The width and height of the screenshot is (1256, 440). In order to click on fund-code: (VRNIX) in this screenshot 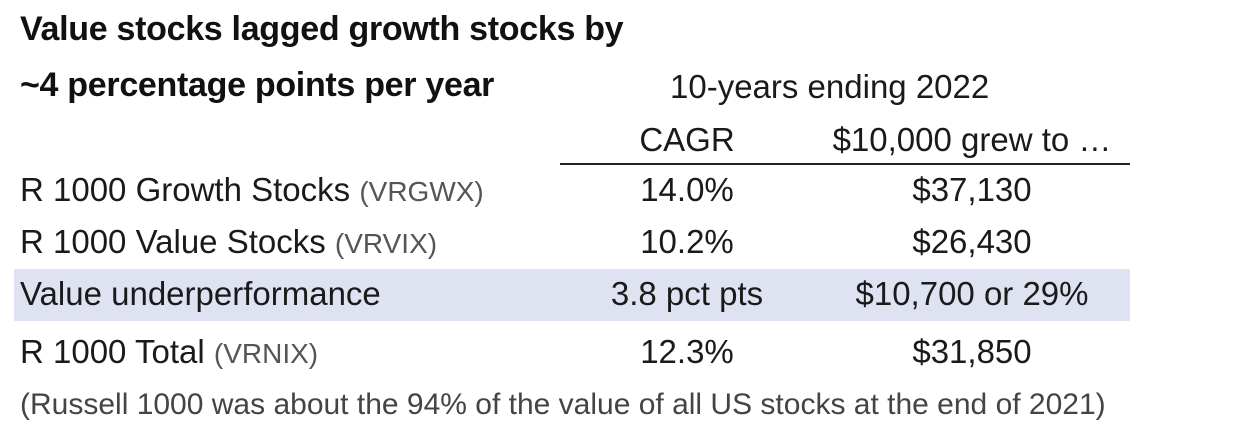, I will do `click(266, 353)`.